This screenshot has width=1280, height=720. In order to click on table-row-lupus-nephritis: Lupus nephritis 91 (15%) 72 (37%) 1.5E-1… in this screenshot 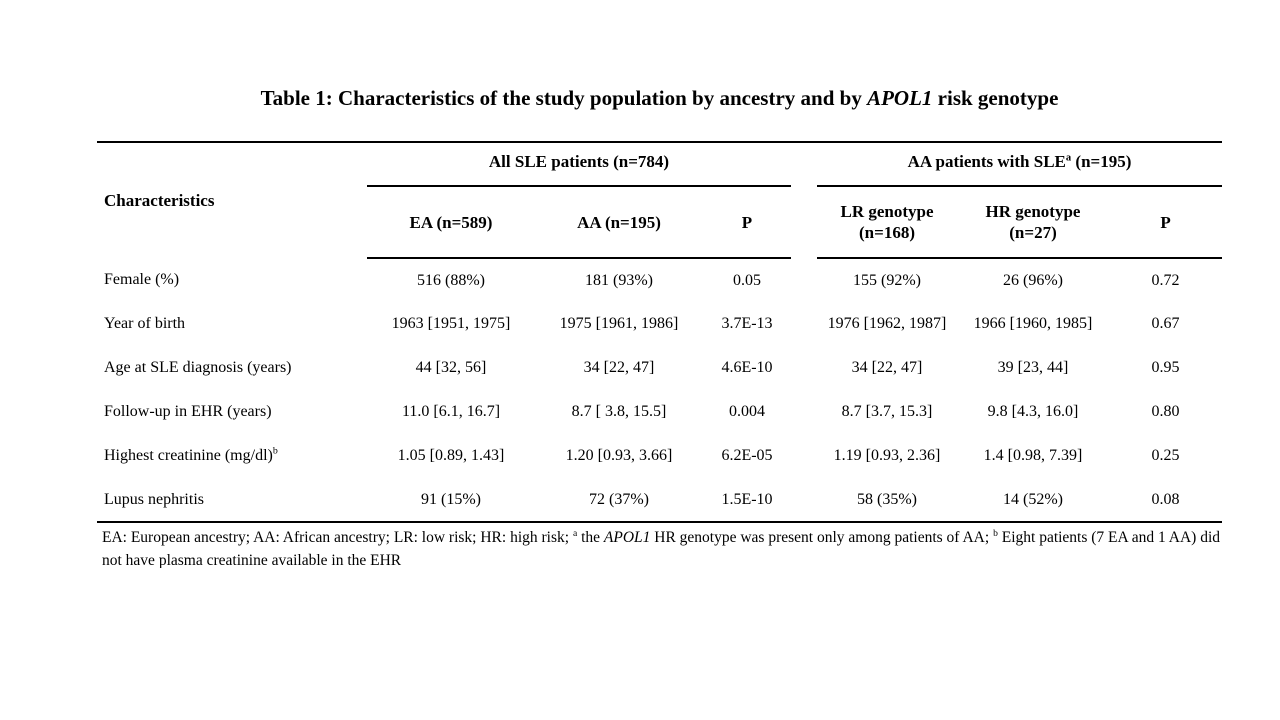, I will do `click(660, 500)`.